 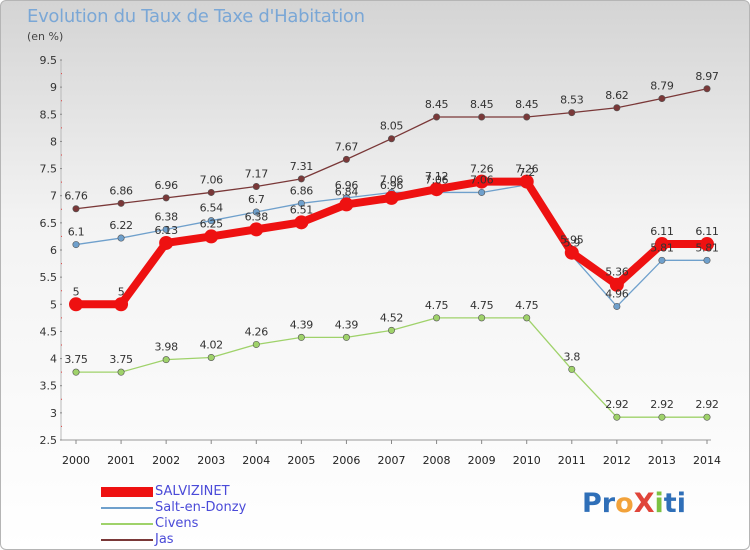 What do you see at coordinates (392, 185) in the screenshot?
I see `data-label-salvizinet: 6.96` at bounding box center [392, 185].